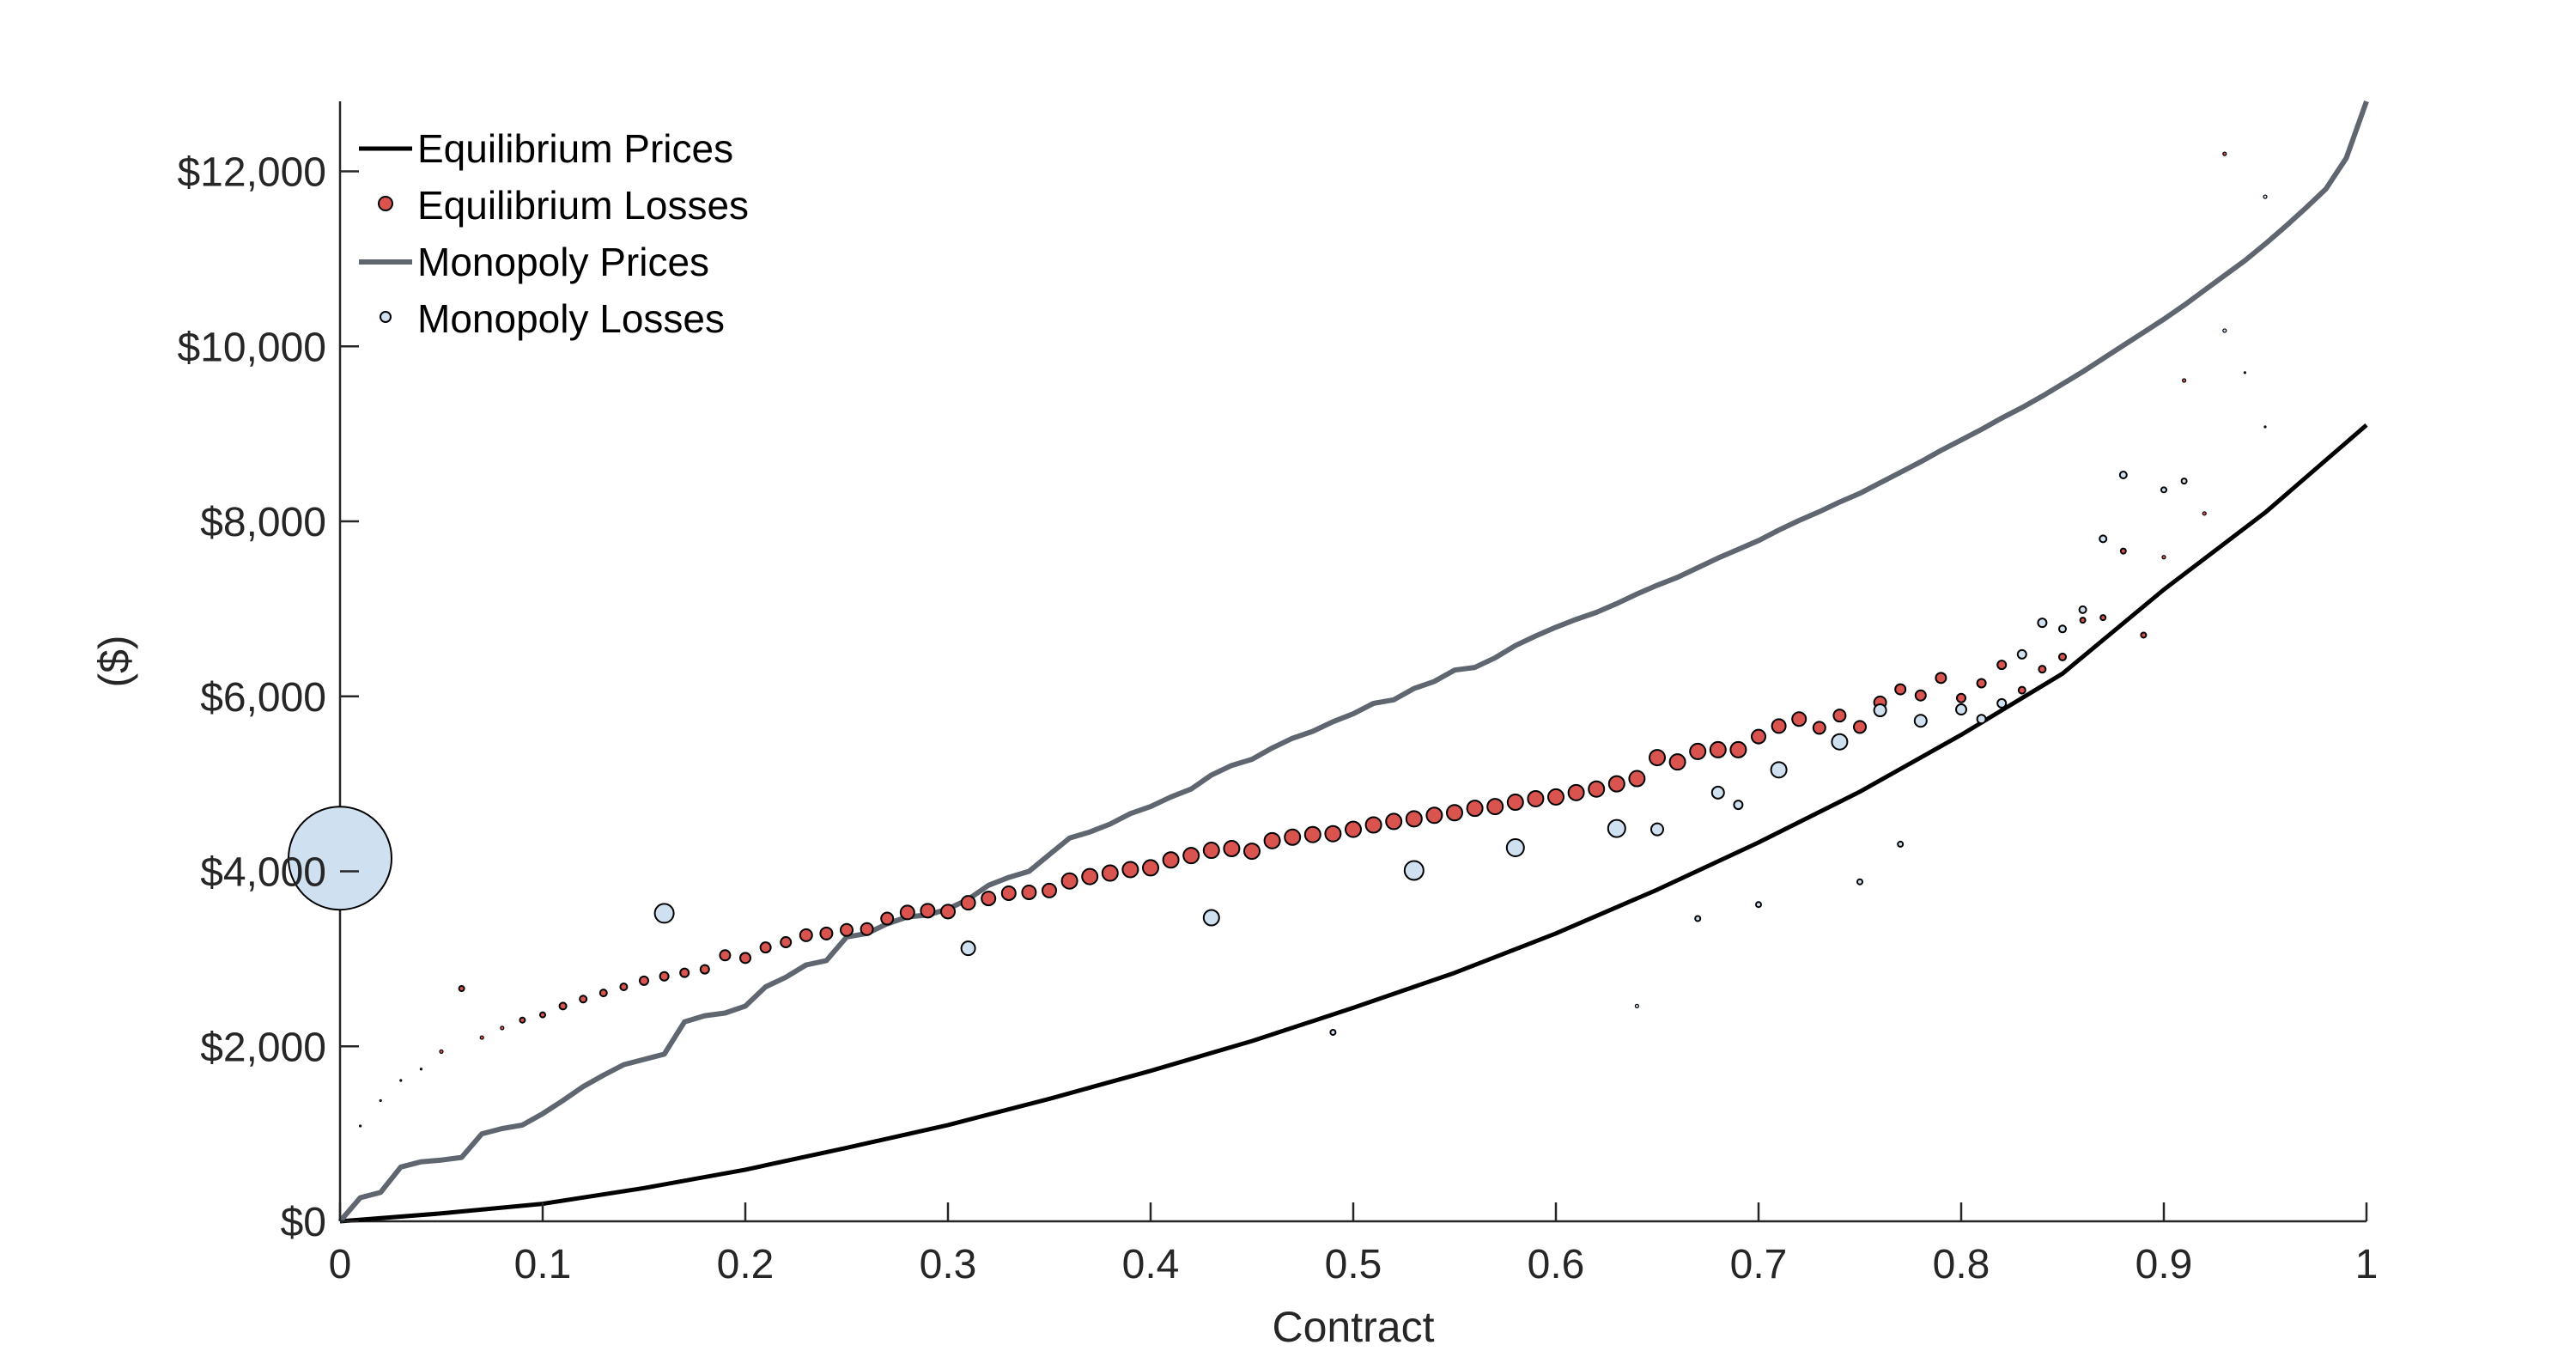  What do you see at coordinates (303, 1222) in the screenshot?
I see `y-tick-label: $0` at bounding box center [303, 1222].